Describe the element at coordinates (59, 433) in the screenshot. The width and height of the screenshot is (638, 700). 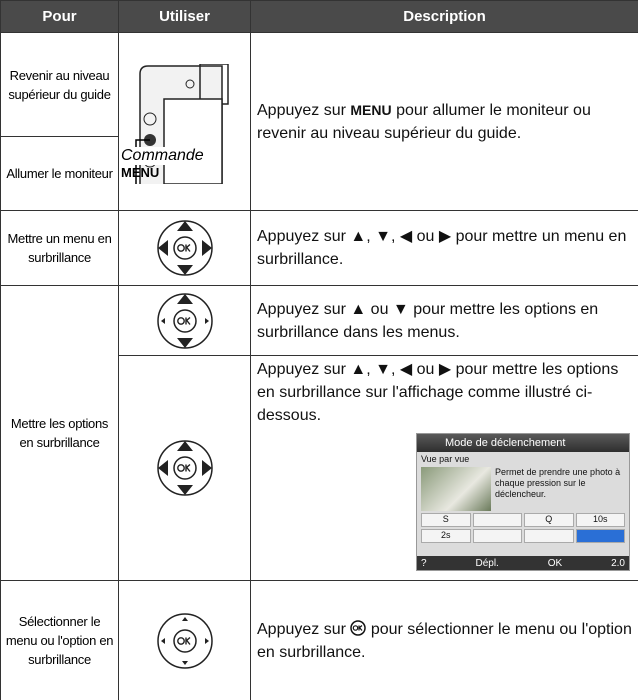
I see `cell: Mettre les options en surbrillance` at that location.